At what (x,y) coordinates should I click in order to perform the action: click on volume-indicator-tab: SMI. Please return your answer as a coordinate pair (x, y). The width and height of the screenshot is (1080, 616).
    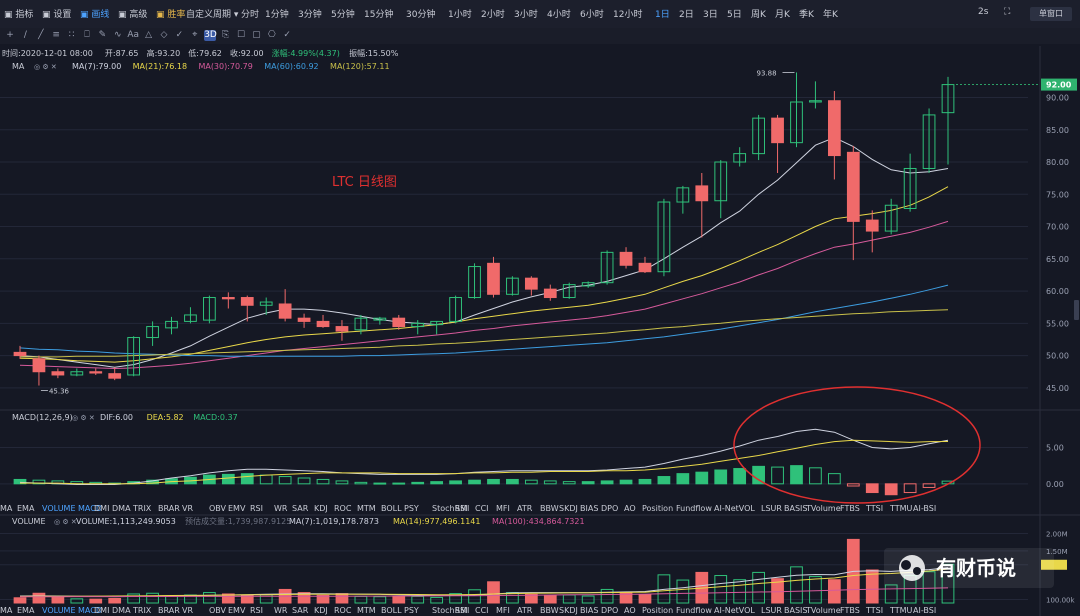
    Looking at the image, I should click on (462, 610).